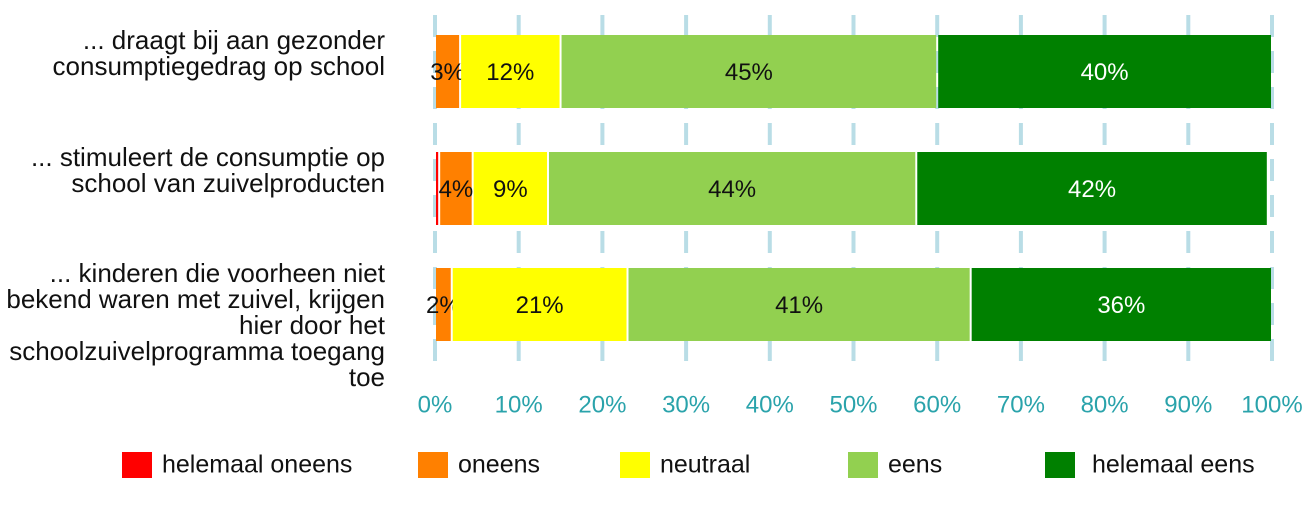 Image resolution: width=1308 pixels, height=507 pixels. Describe the element at coordinates (770, 404) in the screenshot. I see `x-tick-label: 40%` at that location.